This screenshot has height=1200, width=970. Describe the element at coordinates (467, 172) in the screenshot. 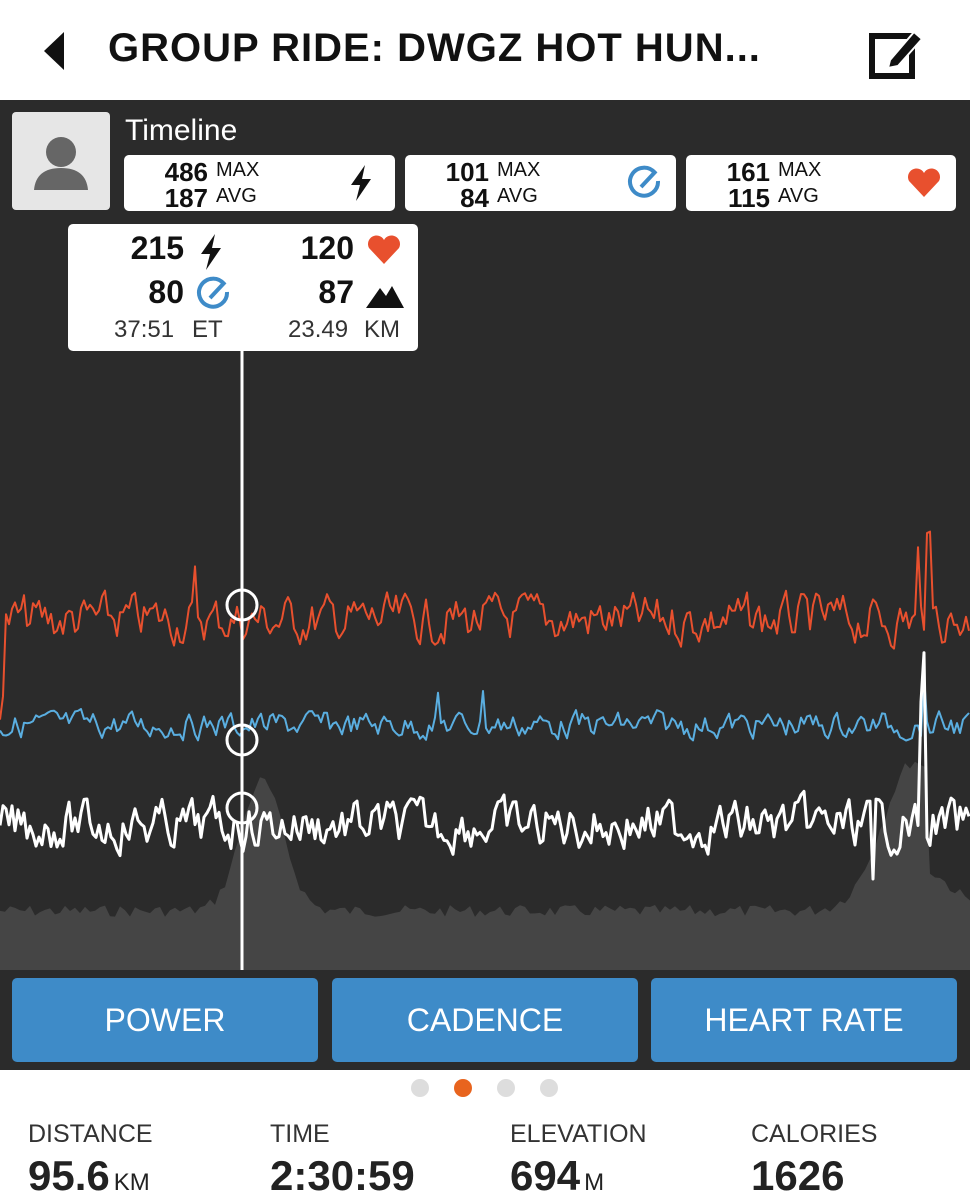

I see `max-value: 101` at that location.